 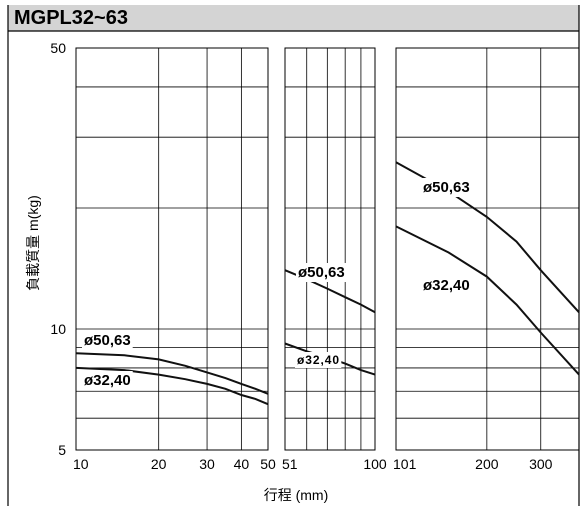 What do you see at coordinates (375, 464) in the screenshot?
I see `x-tick-label: 100` at bounding box center [375, 464].